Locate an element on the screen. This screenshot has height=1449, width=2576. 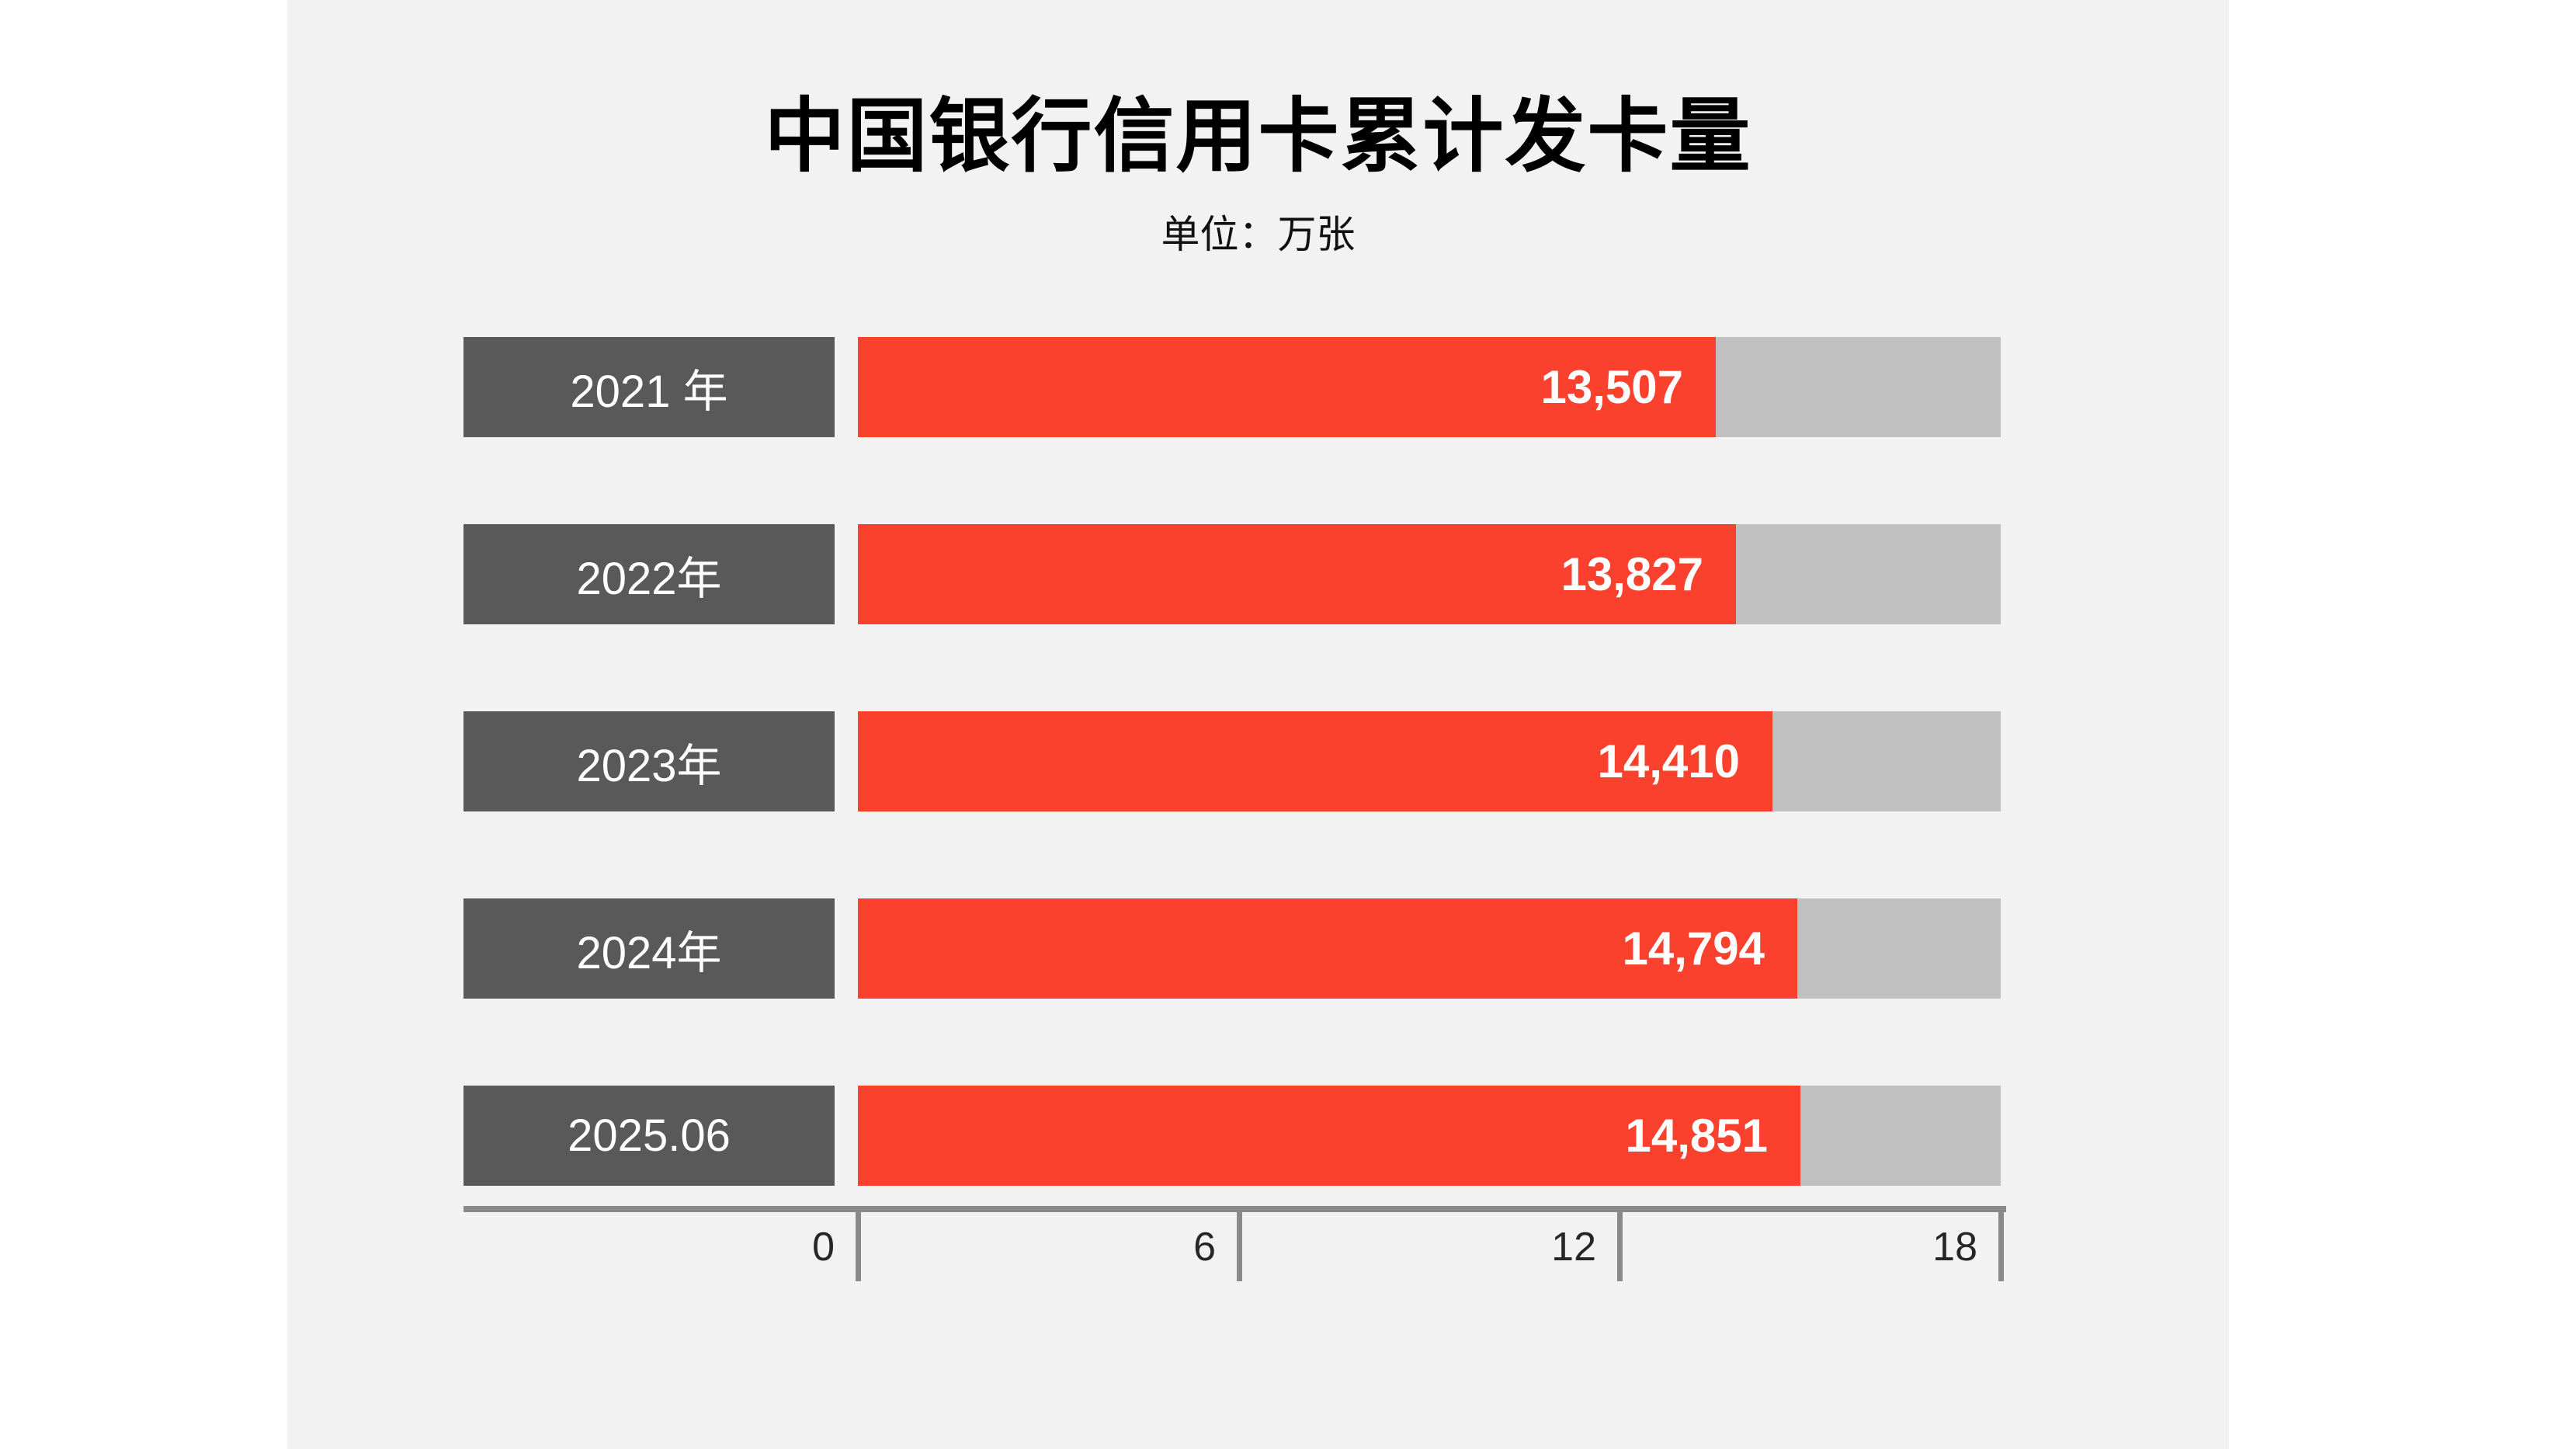
bar-track: 13,827 is located at coordinates (1429, 574).